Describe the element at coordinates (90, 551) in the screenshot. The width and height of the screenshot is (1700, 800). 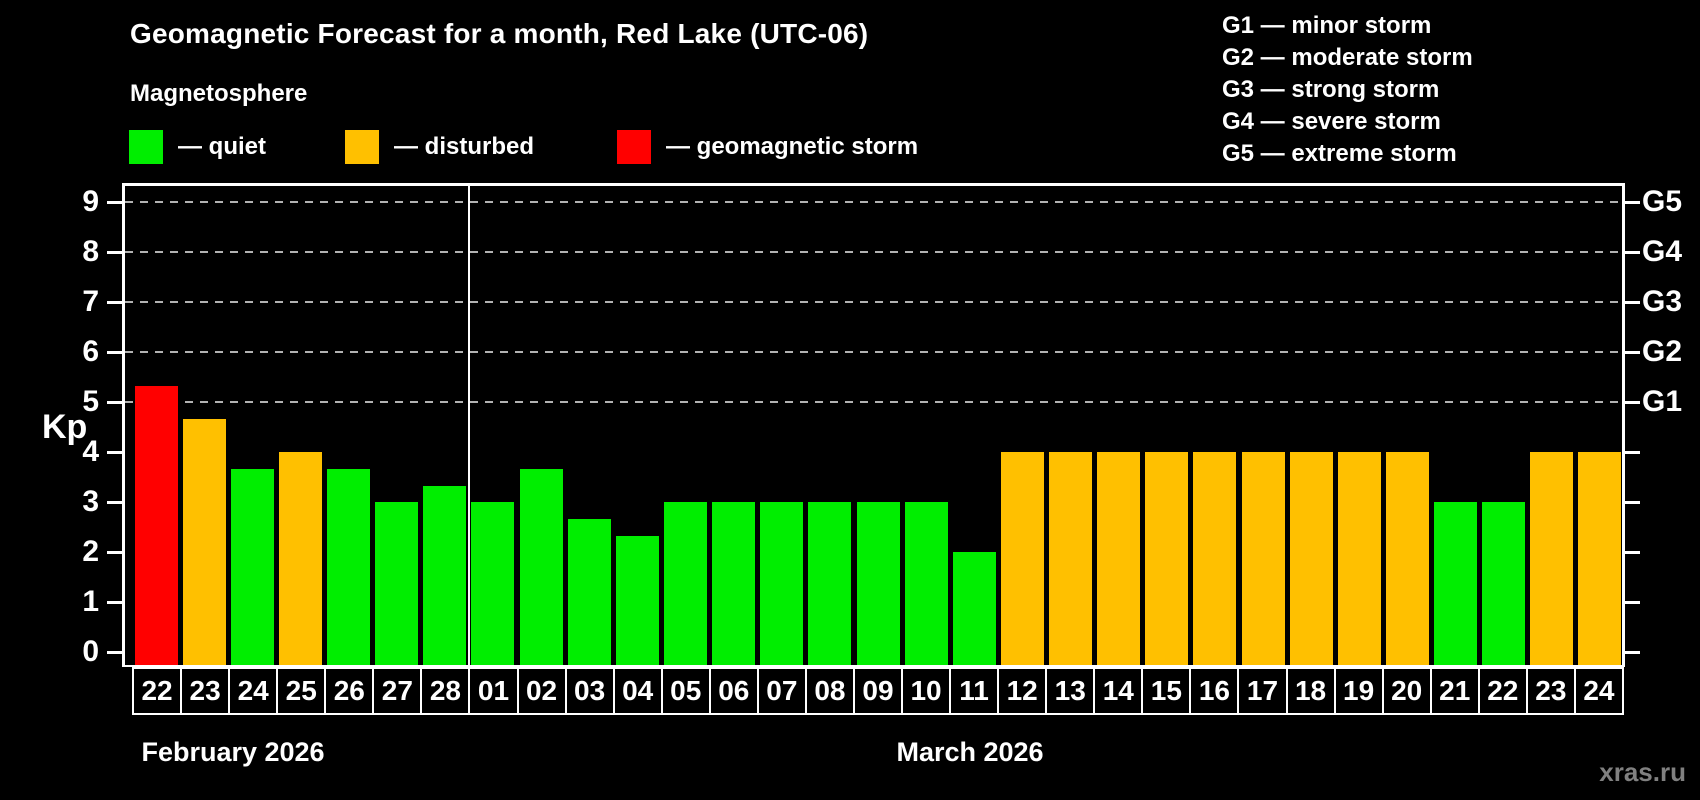
I see `y-axis-tick-label: 2` at that location.